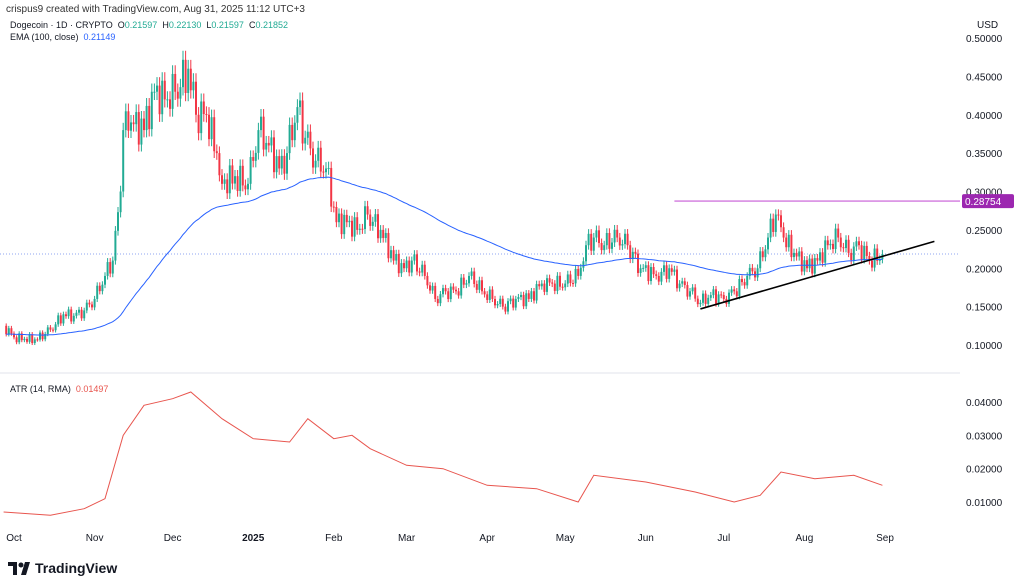 Image resolution: width=1024 pixels, height=584 pixels. Describe the element at coordinates (253, 538) in the screenshot. I see `x-tick-label: 2025` at that location.